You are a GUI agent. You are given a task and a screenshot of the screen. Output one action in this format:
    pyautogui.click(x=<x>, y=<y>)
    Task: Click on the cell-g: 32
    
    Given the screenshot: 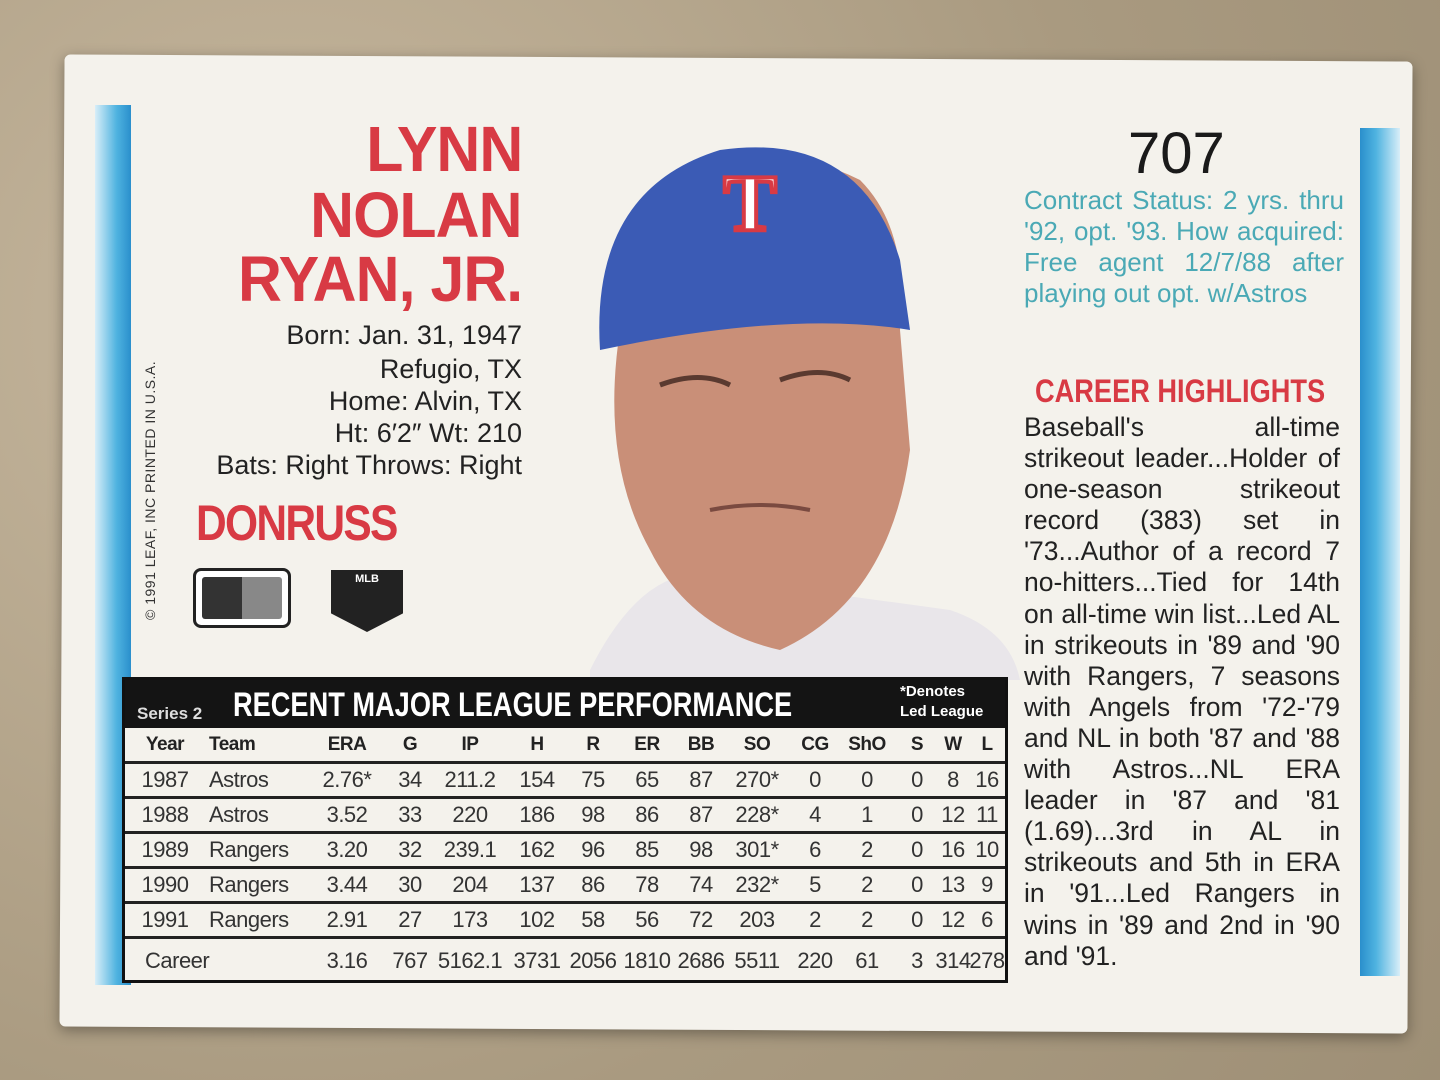 What is the action you would take?
    pyautogui.click(x=410, y=849)
    